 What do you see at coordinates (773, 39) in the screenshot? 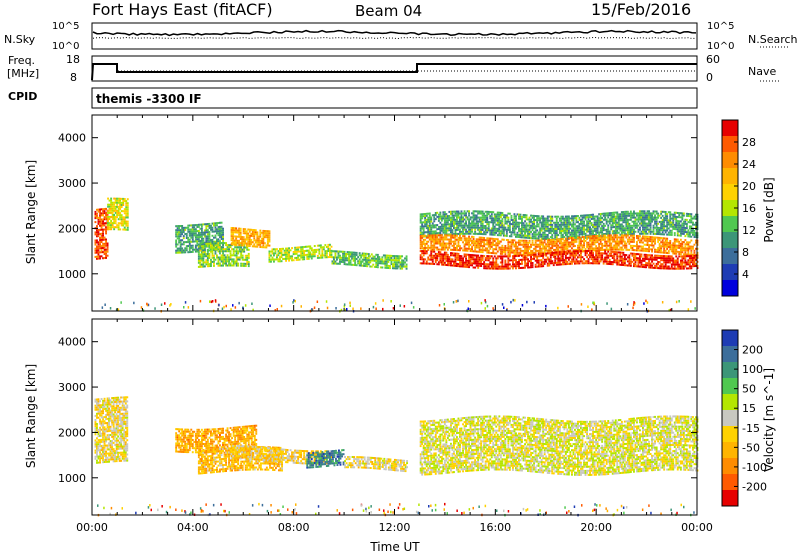
I see `noise-right-label: N.Search` at bounding box center [773, 39].